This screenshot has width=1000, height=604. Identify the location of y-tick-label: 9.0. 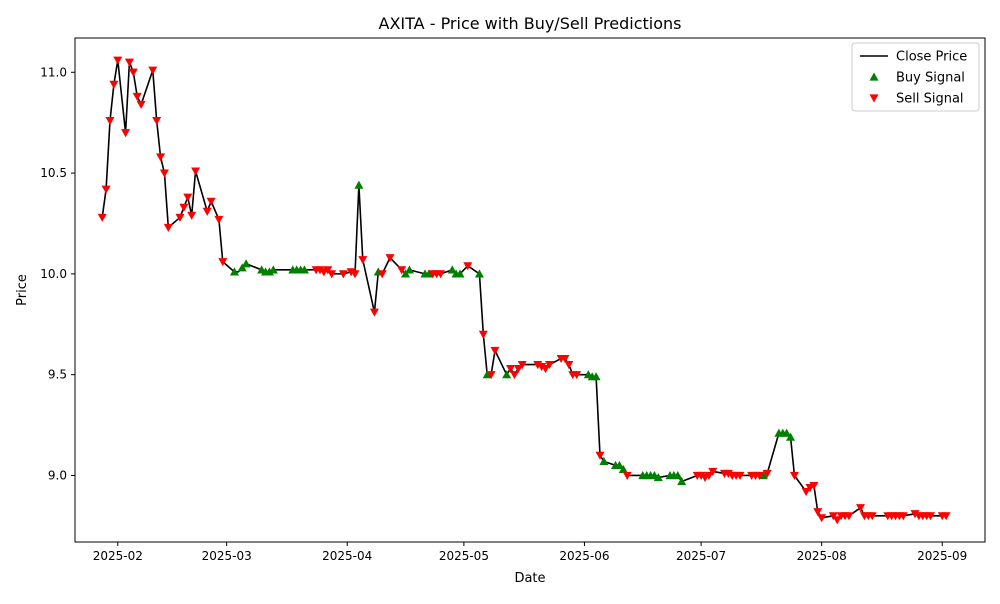
(57, 475).